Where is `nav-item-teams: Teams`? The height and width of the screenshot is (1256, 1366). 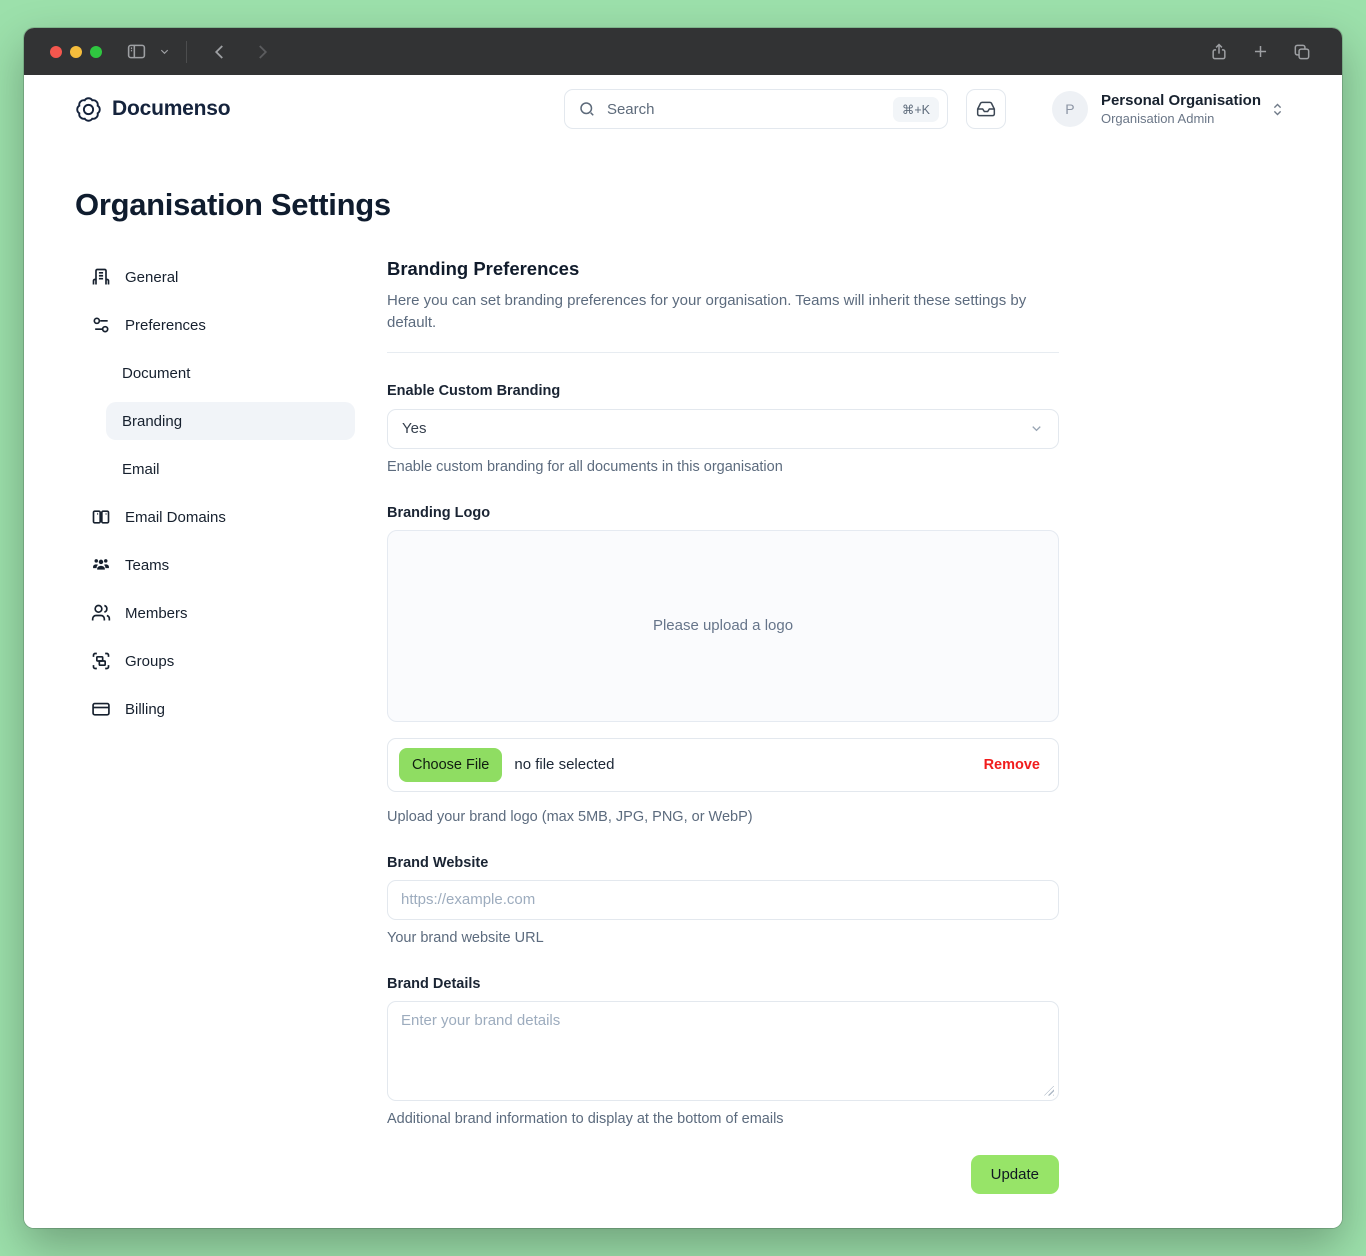
nav-item-teams: Teams is located at coordinates (215, 565).